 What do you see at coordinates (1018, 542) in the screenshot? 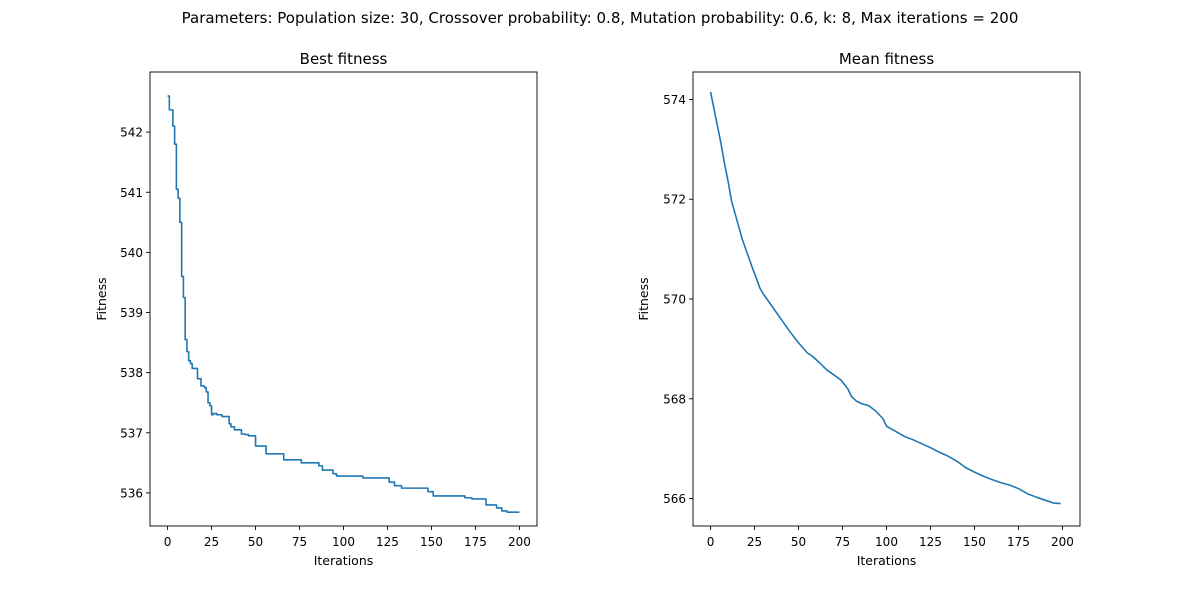
I see `mean-fitness-xtick-label: 175` at bounding box center [1018, 542].